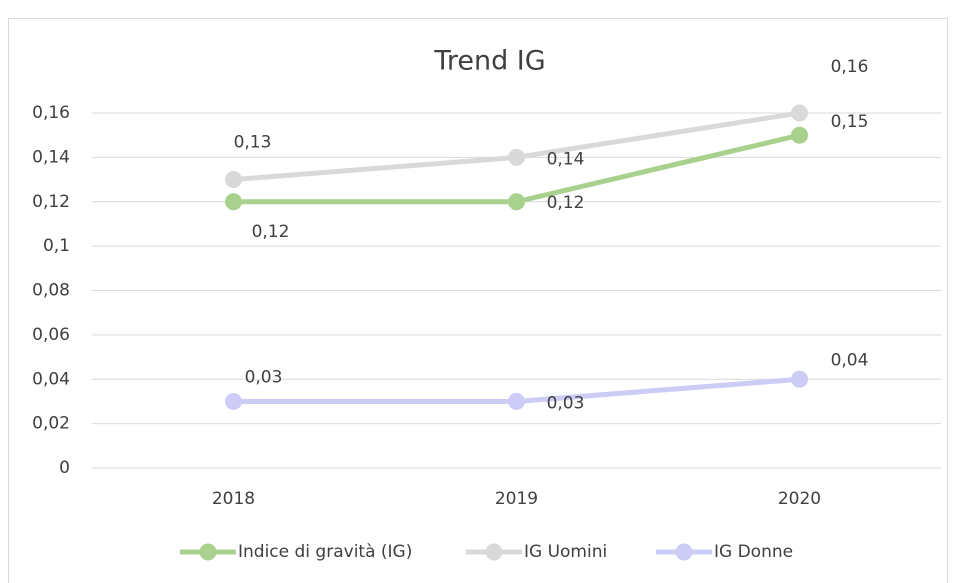 The width and height of the screenshot is (957, 583). I want to click on legend-label: Indice di gravità (IG), so click(325, 552).